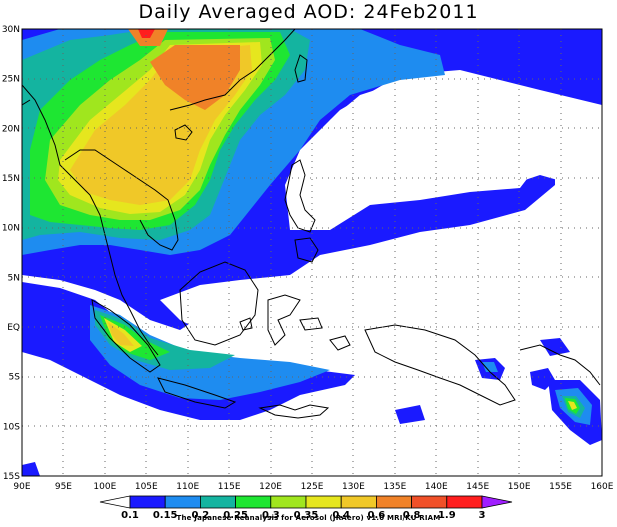  I want to click on colorbar-label-1.9: 1.9, so click(447, 515).